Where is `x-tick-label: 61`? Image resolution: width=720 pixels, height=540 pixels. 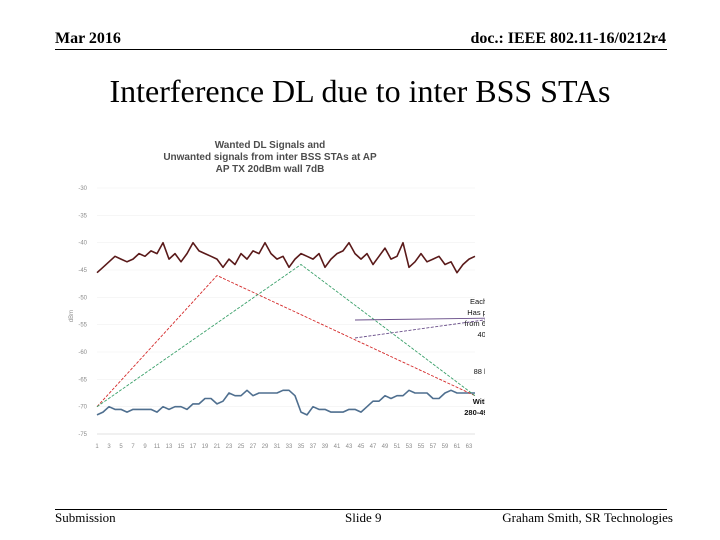
x-tick-label: 61 is located at coordinates (457, 447).